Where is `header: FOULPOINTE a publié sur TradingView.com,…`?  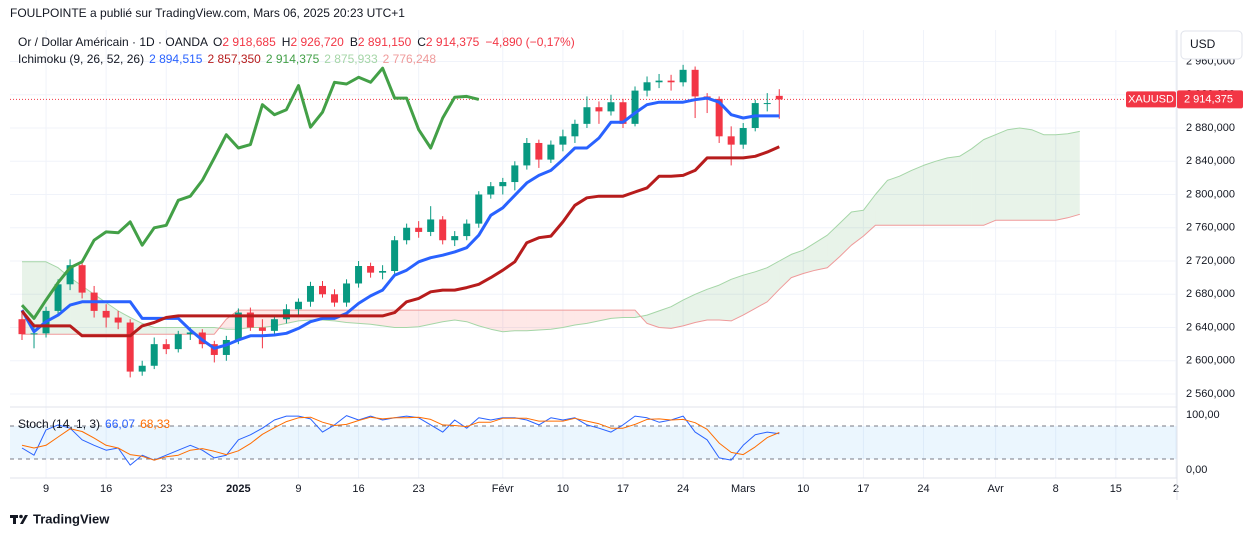
header: FOULPOINTE a publié sur TradingView.com,… is located at coordinates (207, 13).